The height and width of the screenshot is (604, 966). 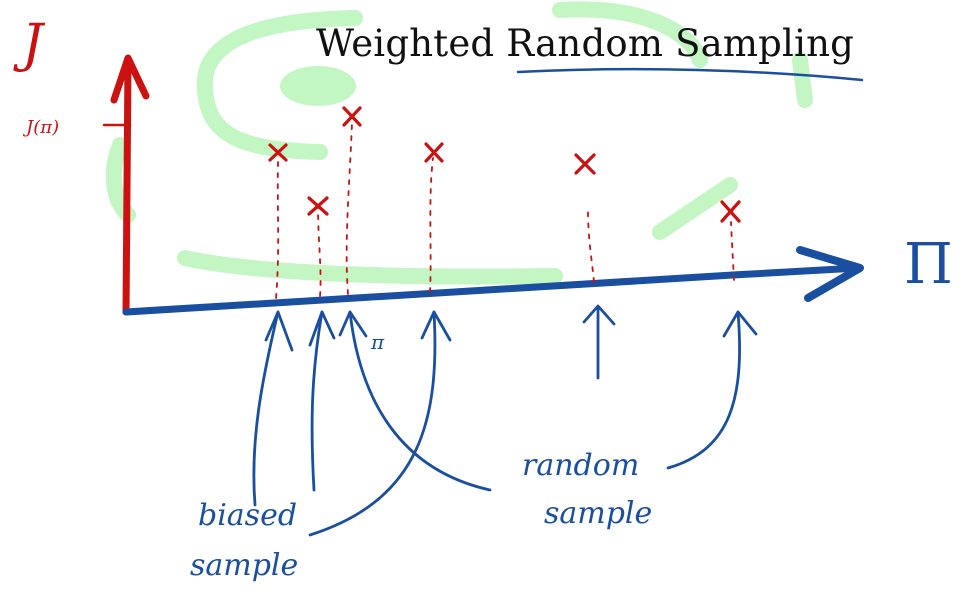 I want to click on pi-marker-label: π, so click(x=378, y=342).